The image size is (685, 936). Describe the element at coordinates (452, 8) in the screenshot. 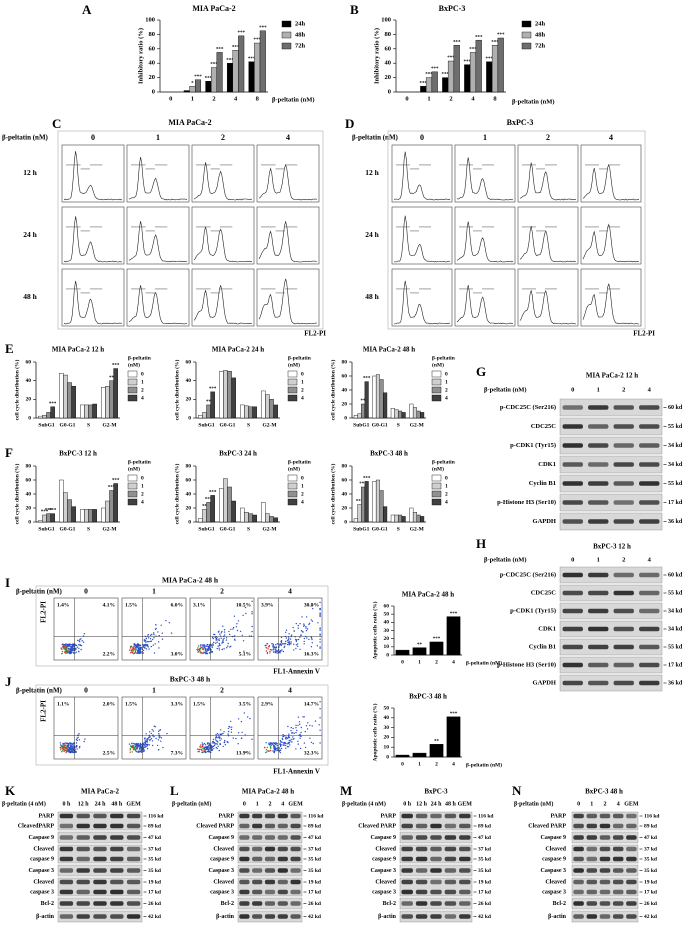

I see `chart-title: BxPC-3` at that location.